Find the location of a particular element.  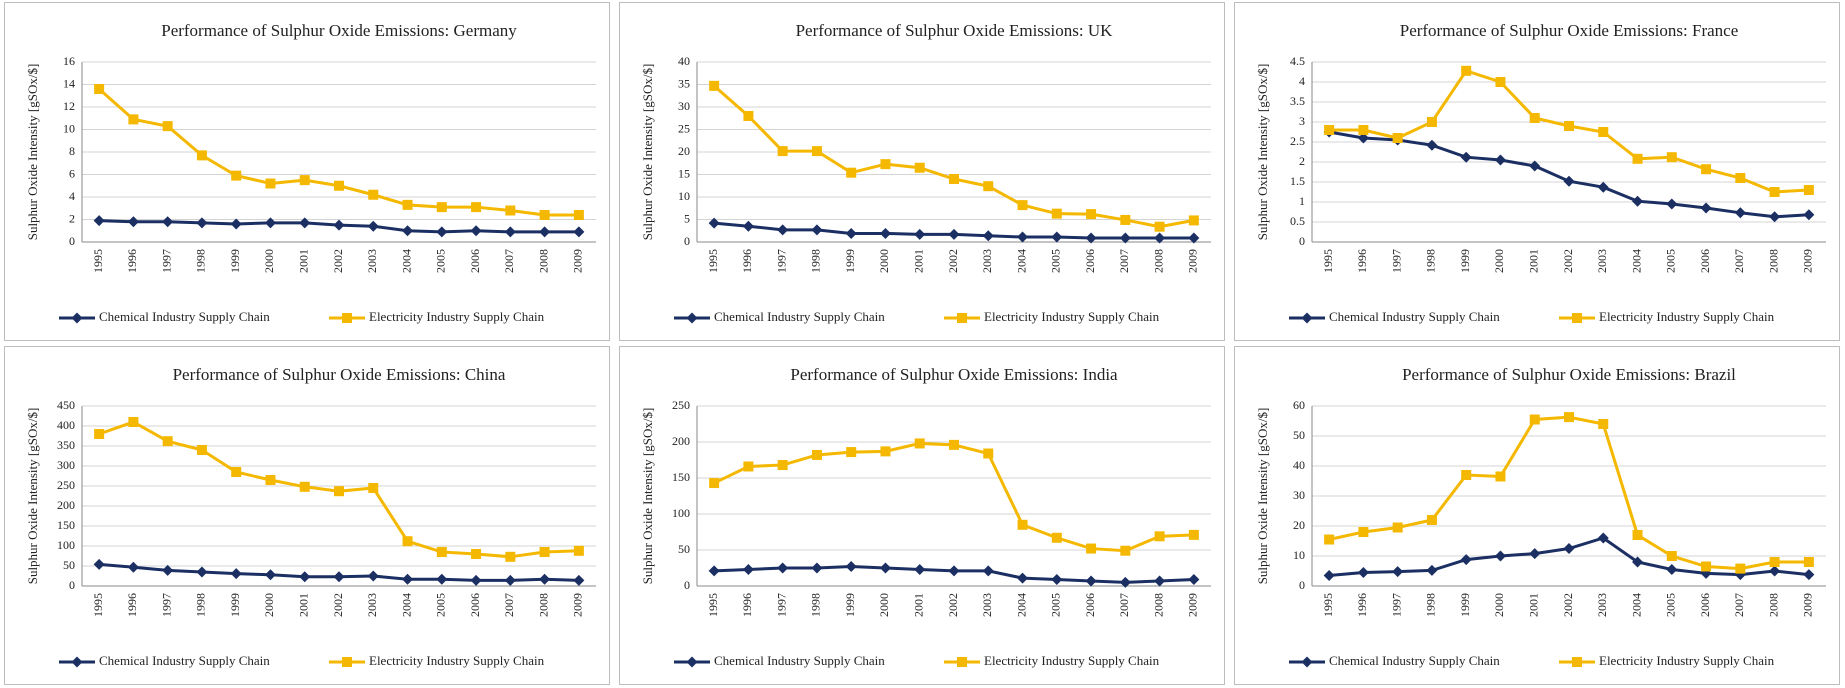

x-tick-label: 2003 is located at coordinates (1602, 605).